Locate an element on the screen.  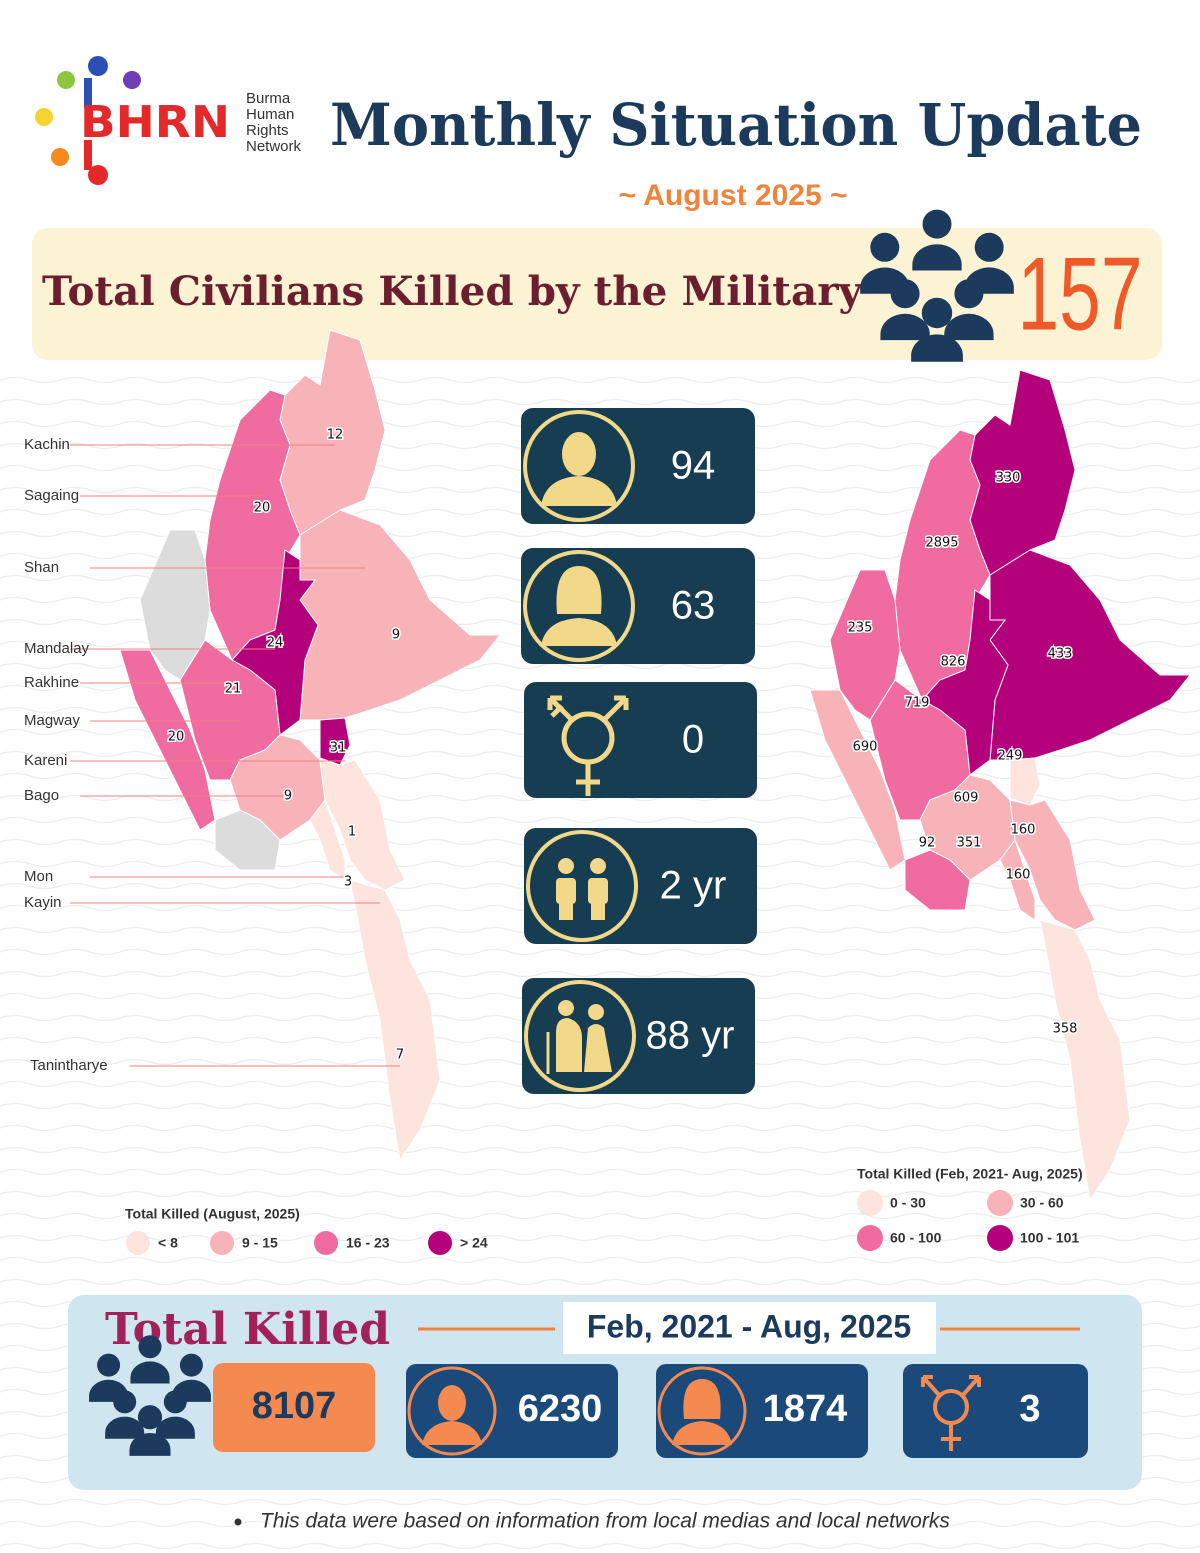
legend-label: 30 - 60 is located at coordinates (1042, 1203).